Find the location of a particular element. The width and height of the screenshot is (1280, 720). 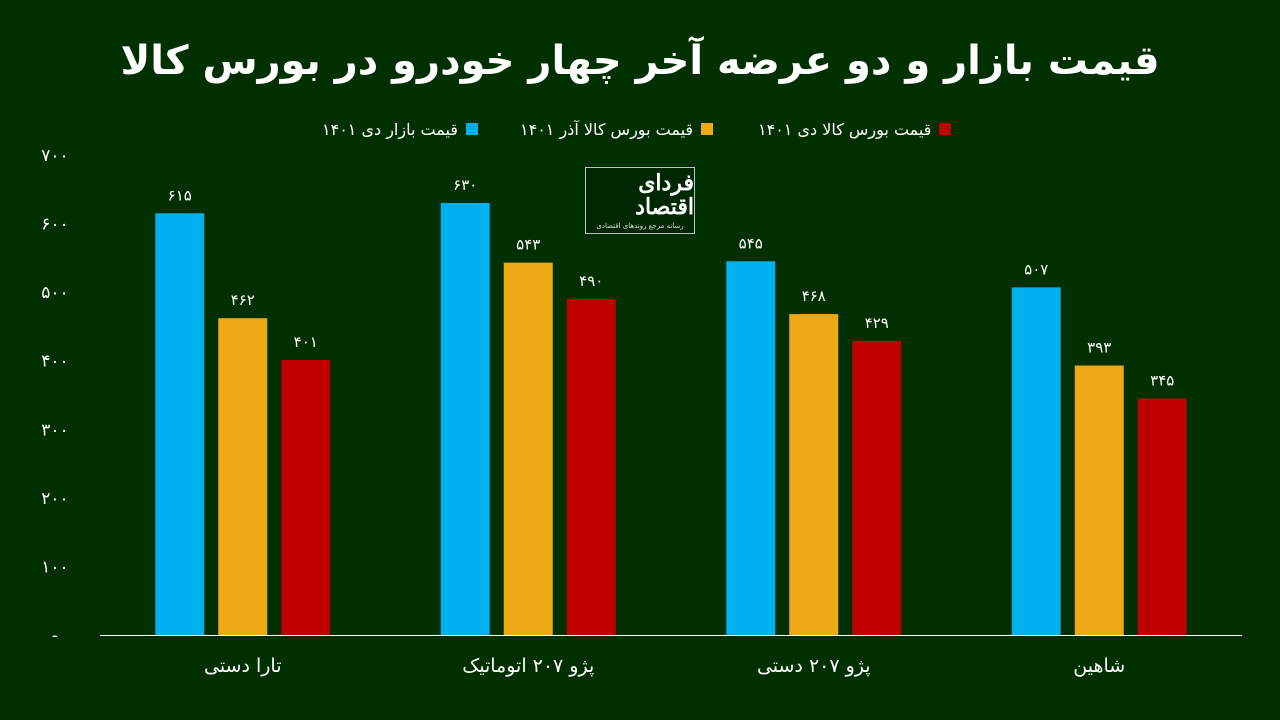

legend-item-market-dey: قیمت بازار دی ۱۴۰۱ is located at coordinates (400, 129).